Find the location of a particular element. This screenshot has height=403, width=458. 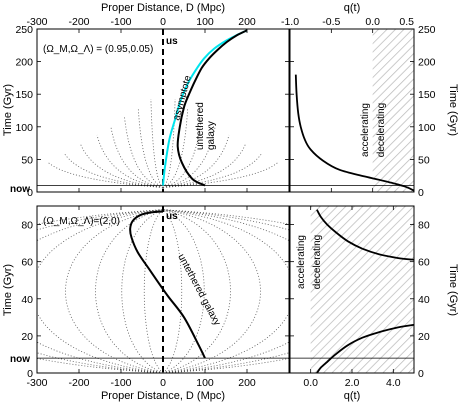

bottom-right-x-axis-title: q(t) is located at coordinates (352, 396).